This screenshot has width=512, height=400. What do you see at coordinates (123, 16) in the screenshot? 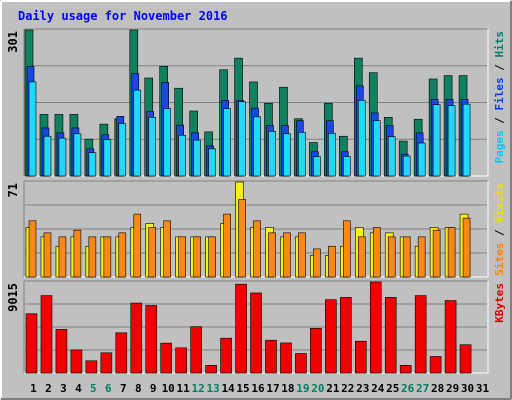
I see `chart-title: Daily usage for November 2016` at bounding box center [123, 16].